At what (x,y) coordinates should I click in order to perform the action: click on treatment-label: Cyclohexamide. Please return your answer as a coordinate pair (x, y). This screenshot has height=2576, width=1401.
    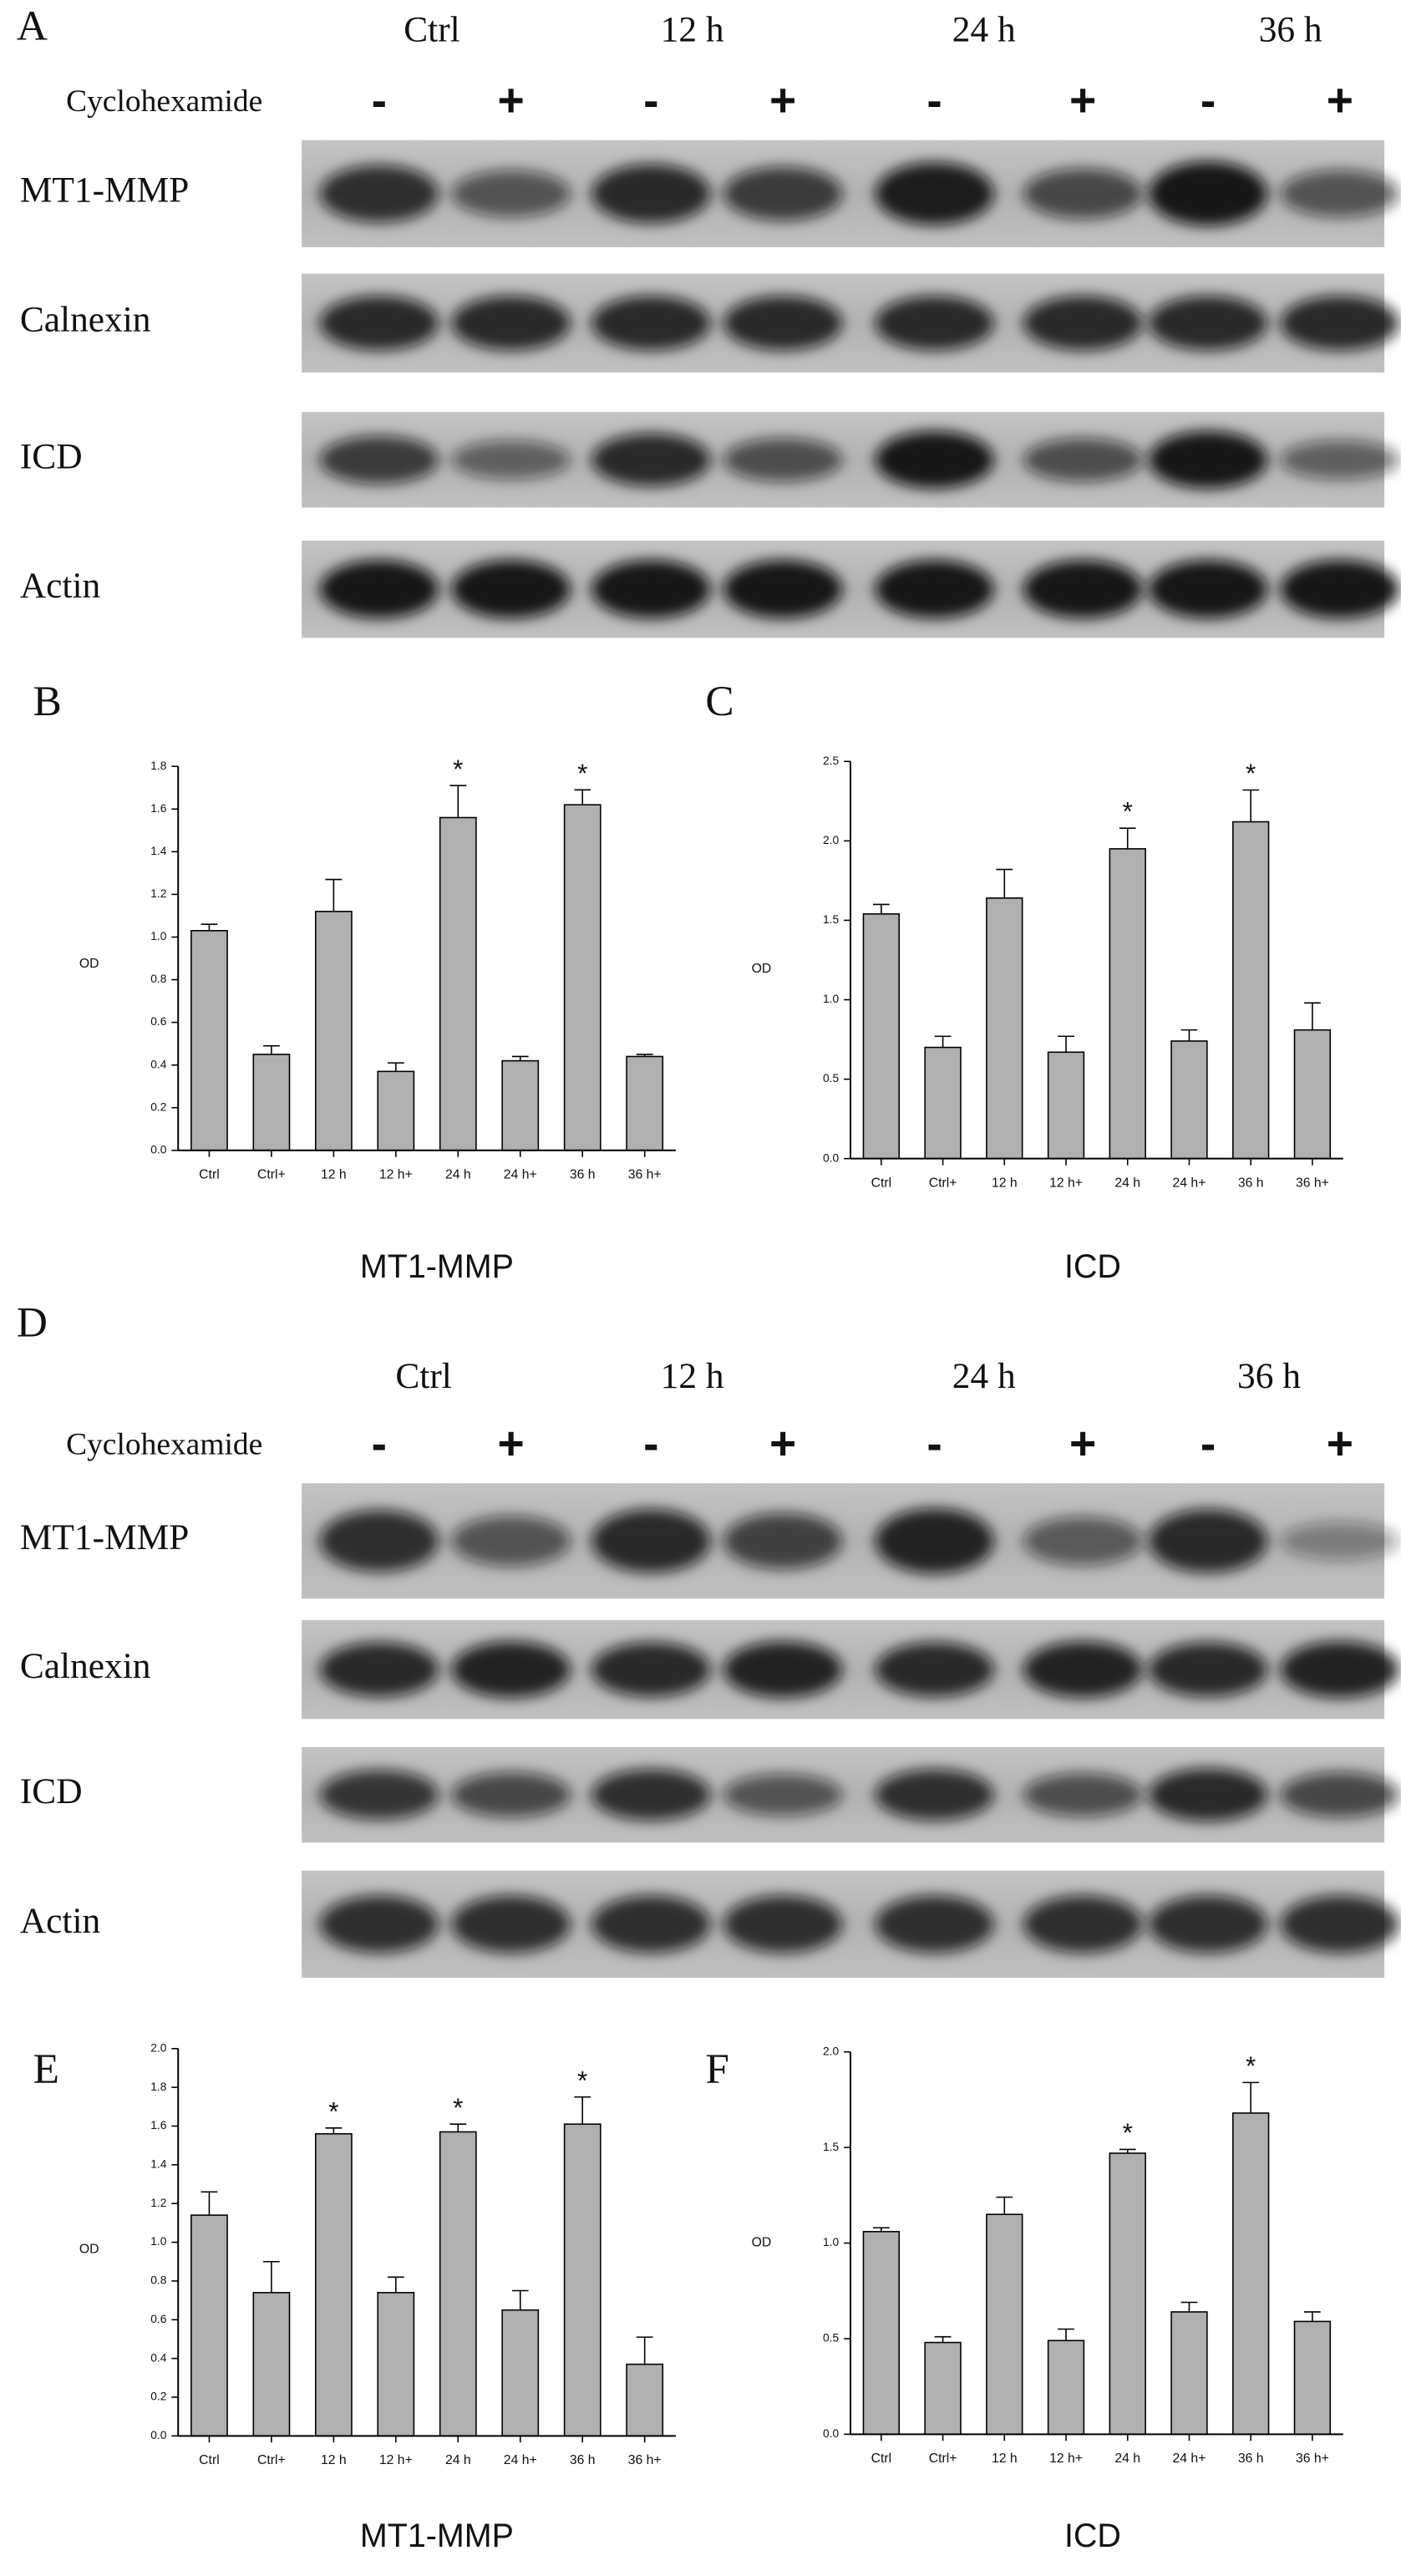
    Looking at the image, I should click on (164, 1444).